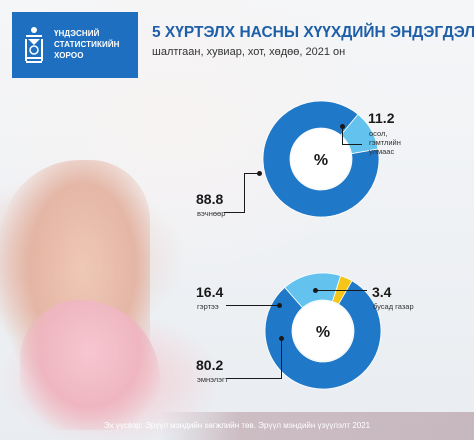 The height and width of the screenshot is (440, 474). Describe the element at coordinates (210, 365) in the screenshot. I see `data-label-value: 80.2` at that location.